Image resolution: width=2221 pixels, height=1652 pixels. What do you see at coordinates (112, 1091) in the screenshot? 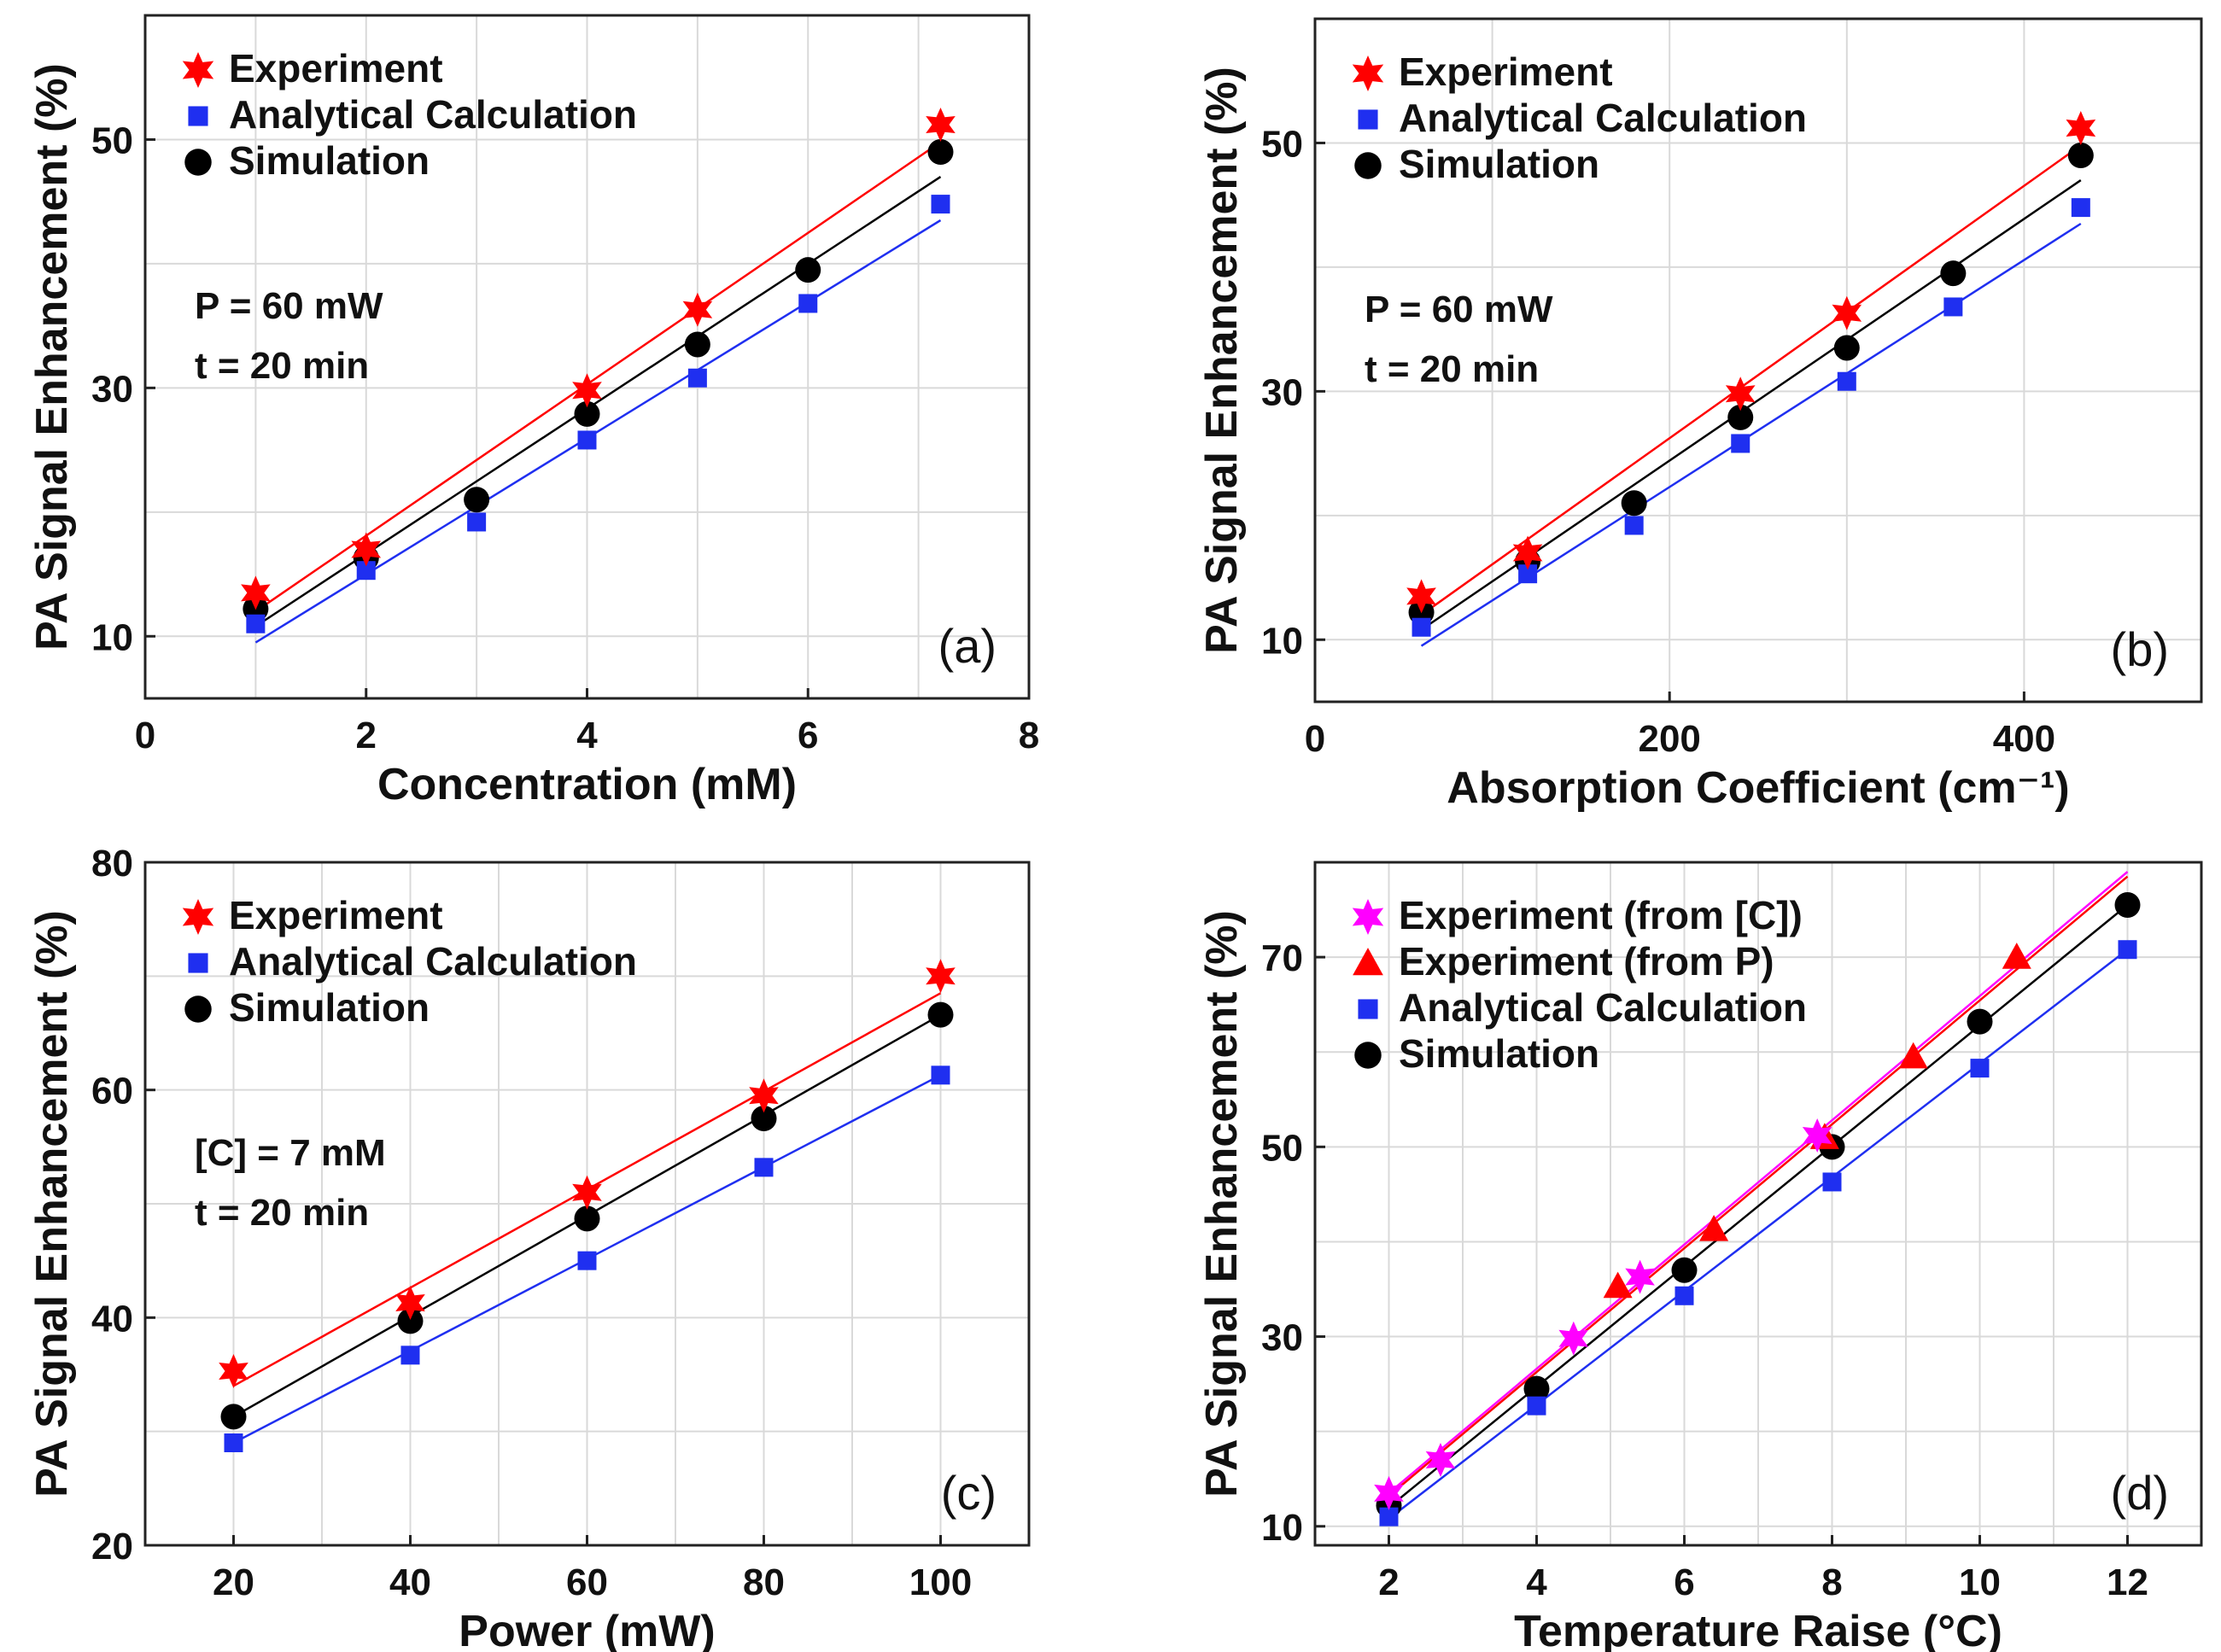
I see `y-tick-label: 60` at bounding box center [112, 1091].